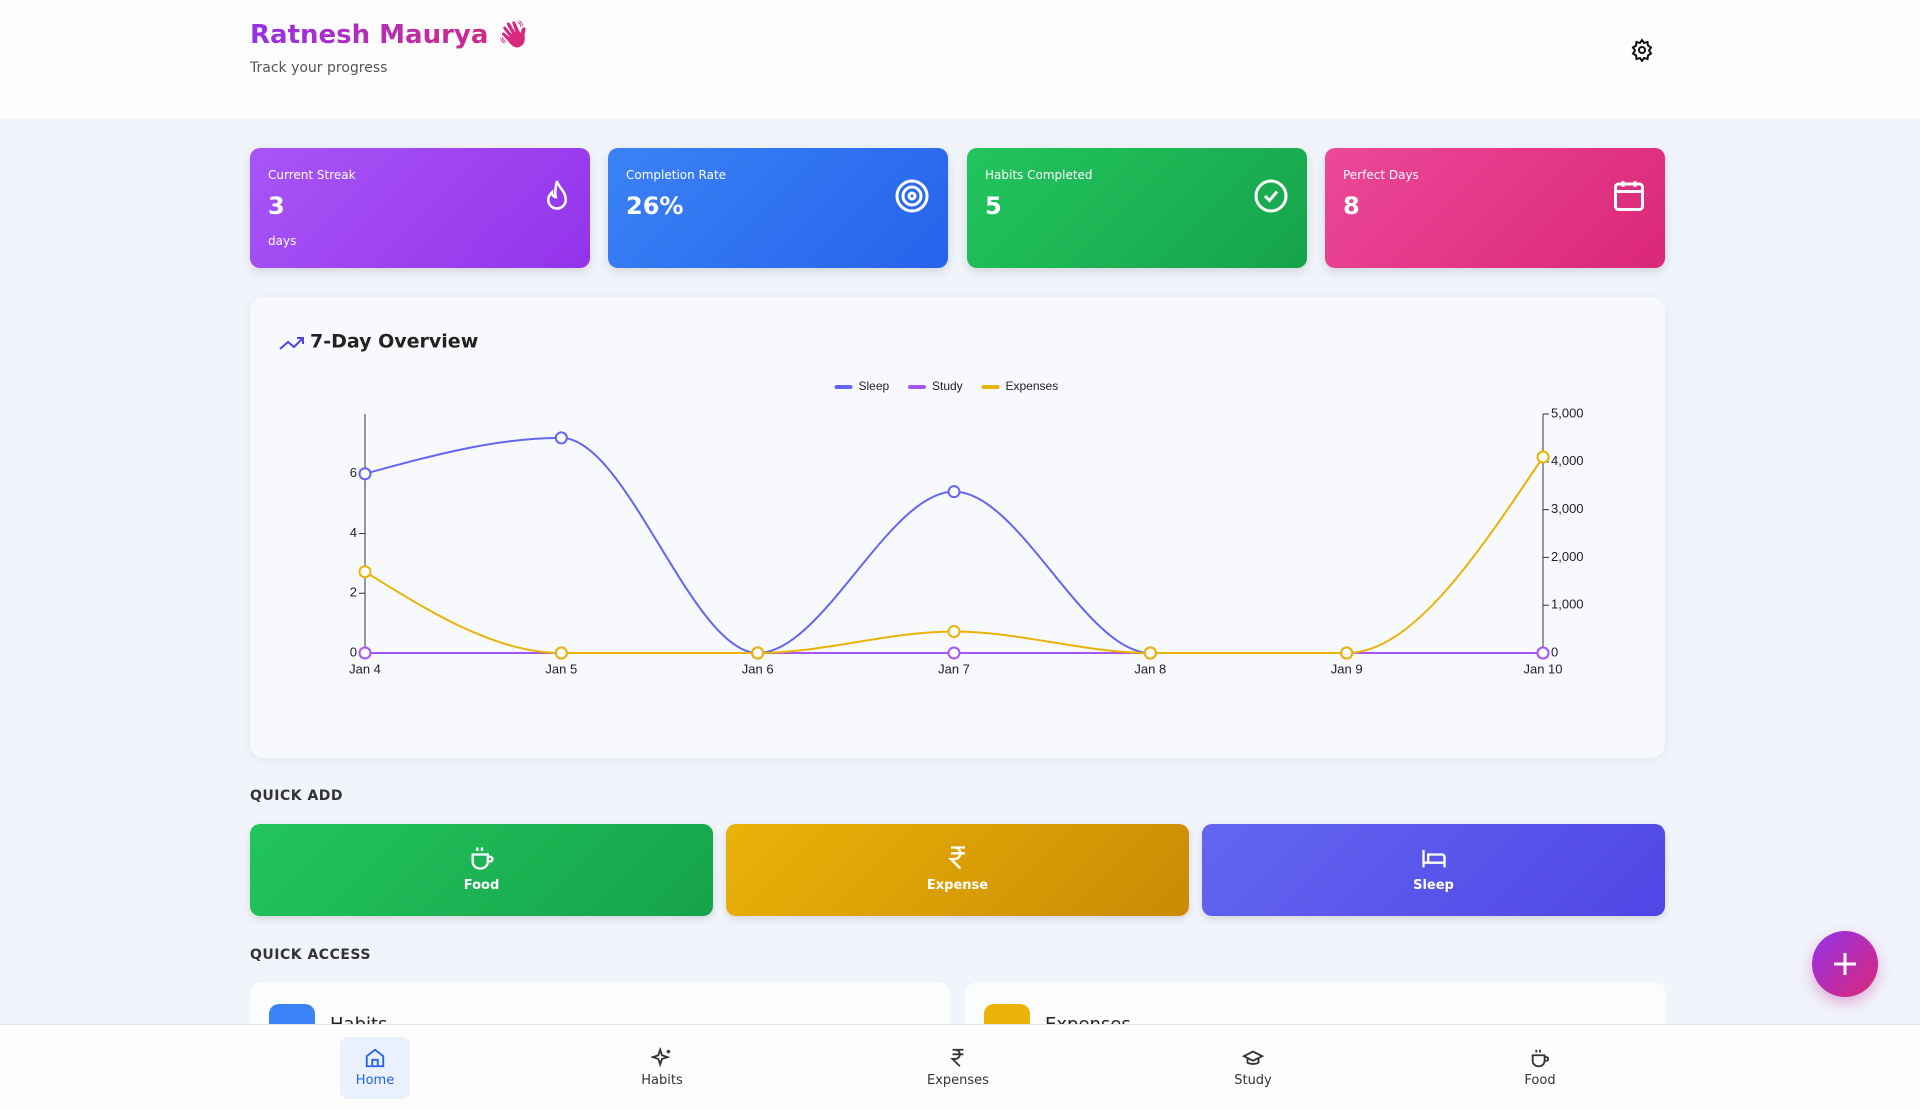  I want to click on quick-add-button: Food, so click(481, 870).